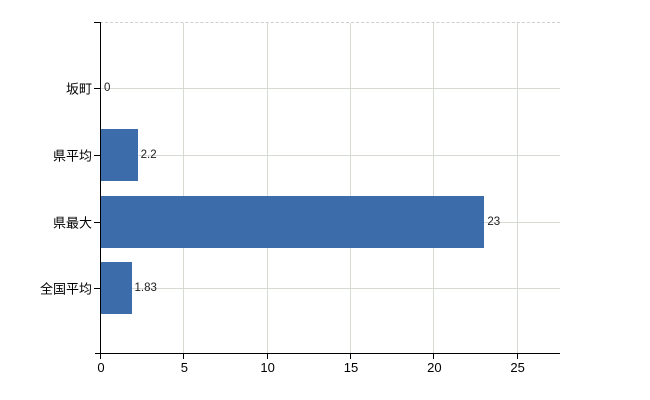 The width and height of the screenshot is (650, 400). I want to click on plot-top-border, so click(330, 22).